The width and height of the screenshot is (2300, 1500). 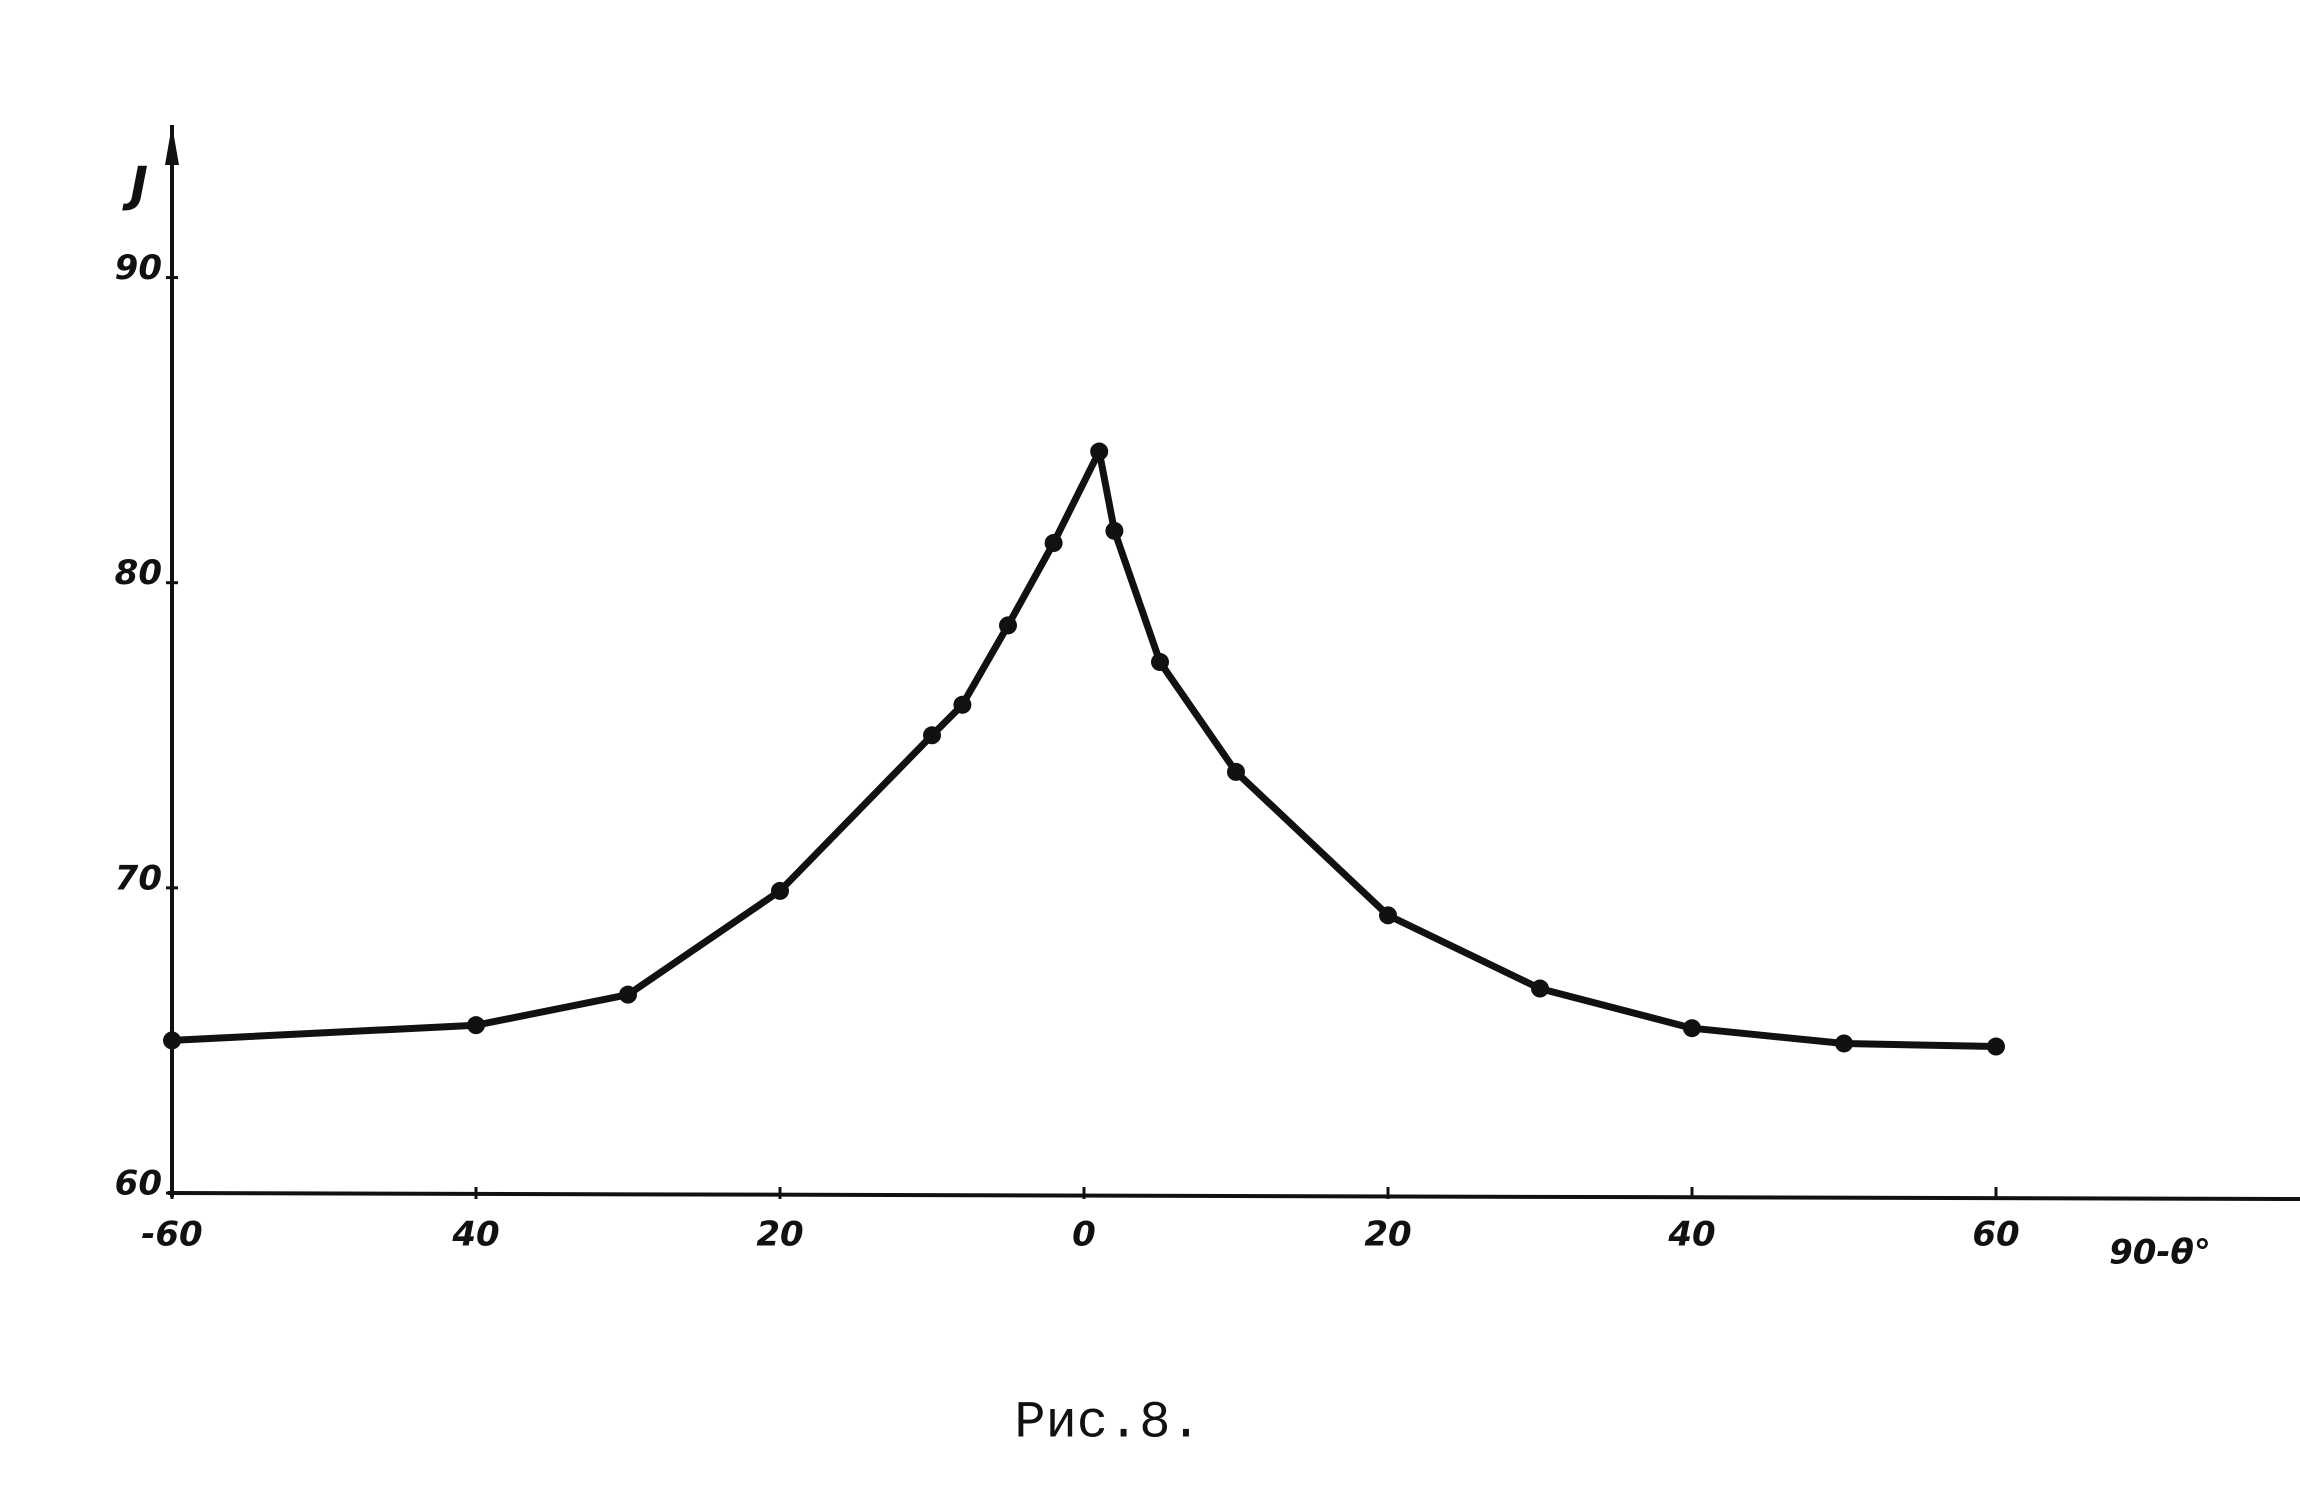 What do you see at coordinates (172, 145) in the screenshot?
I see `y-axis-arrow` at bounding box center [172, 145].